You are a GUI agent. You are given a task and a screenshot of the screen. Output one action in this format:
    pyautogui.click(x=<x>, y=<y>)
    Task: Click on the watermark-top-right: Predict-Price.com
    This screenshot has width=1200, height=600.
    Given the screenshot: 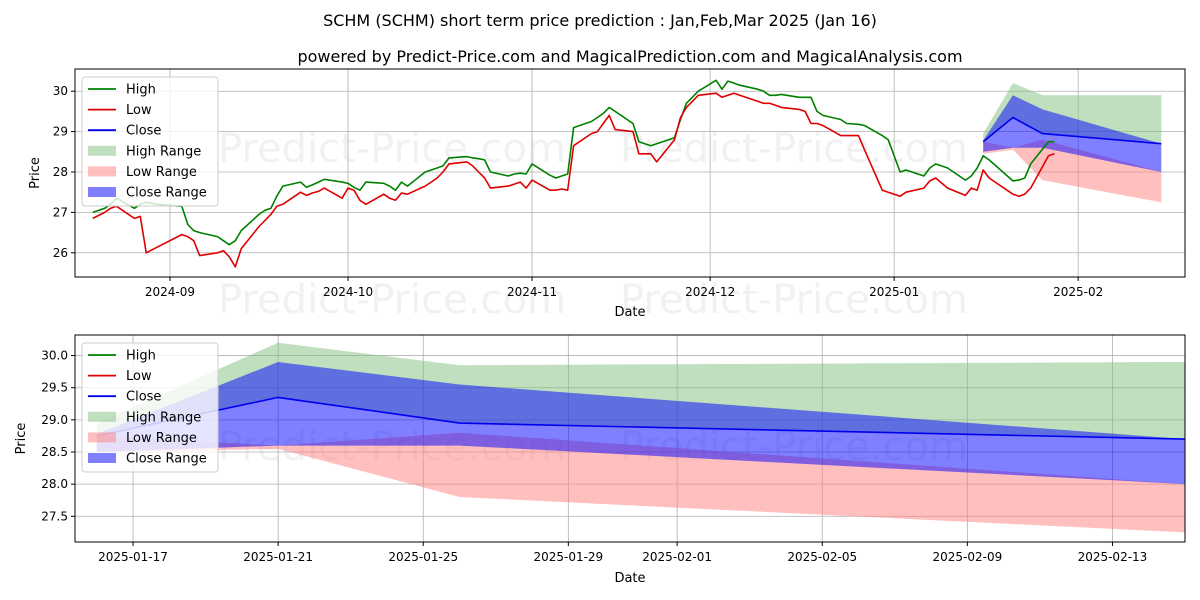 What is the action you would take?
    pyautogui.click(x=794, y=149)
    